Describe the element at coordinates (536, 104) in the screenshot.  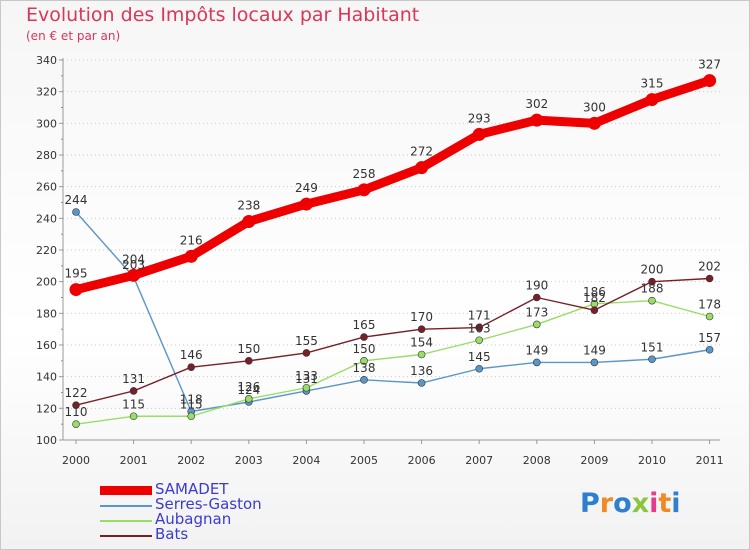
I see `data-label: 302` at that location.